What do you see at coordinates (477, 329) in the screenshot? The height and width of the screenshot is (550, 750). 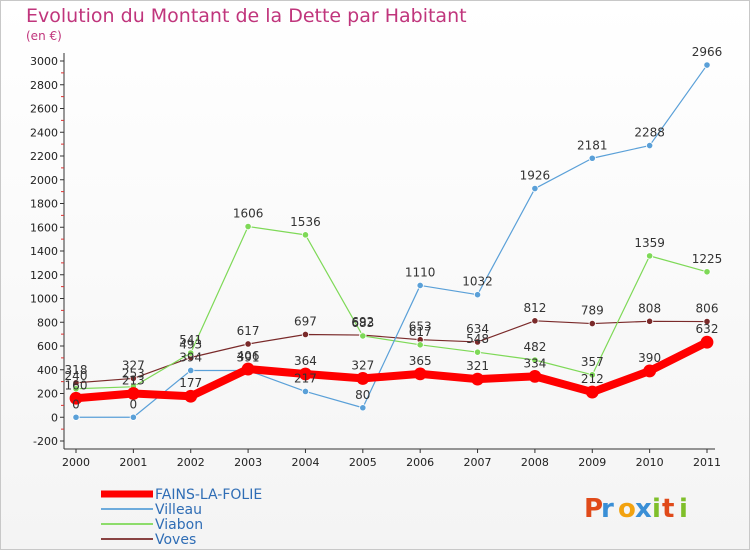 I see `data-label: 634` at bounding box center [477, 329].